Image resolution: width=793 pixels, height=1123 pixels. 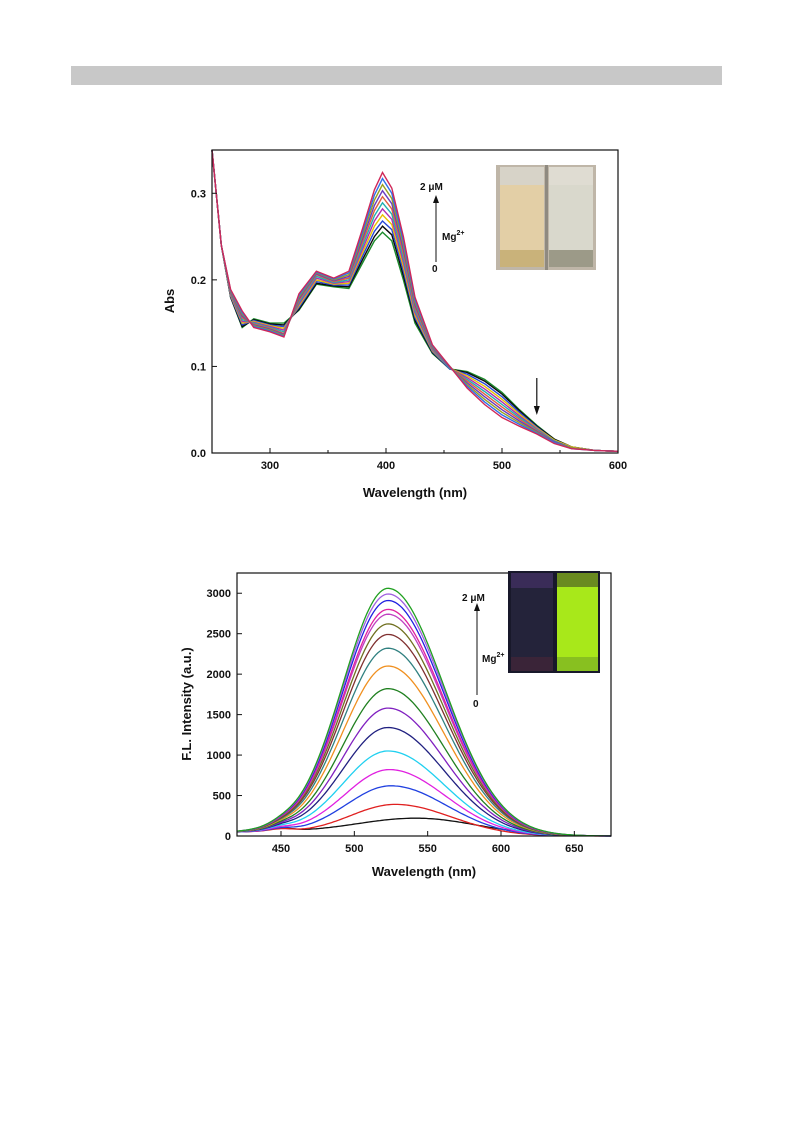 What do you see at coordinates (489, 659) in the screenshot?
I see `fluorescence-inset-ion-symbol: Mg` at bounding box center [489, 659].